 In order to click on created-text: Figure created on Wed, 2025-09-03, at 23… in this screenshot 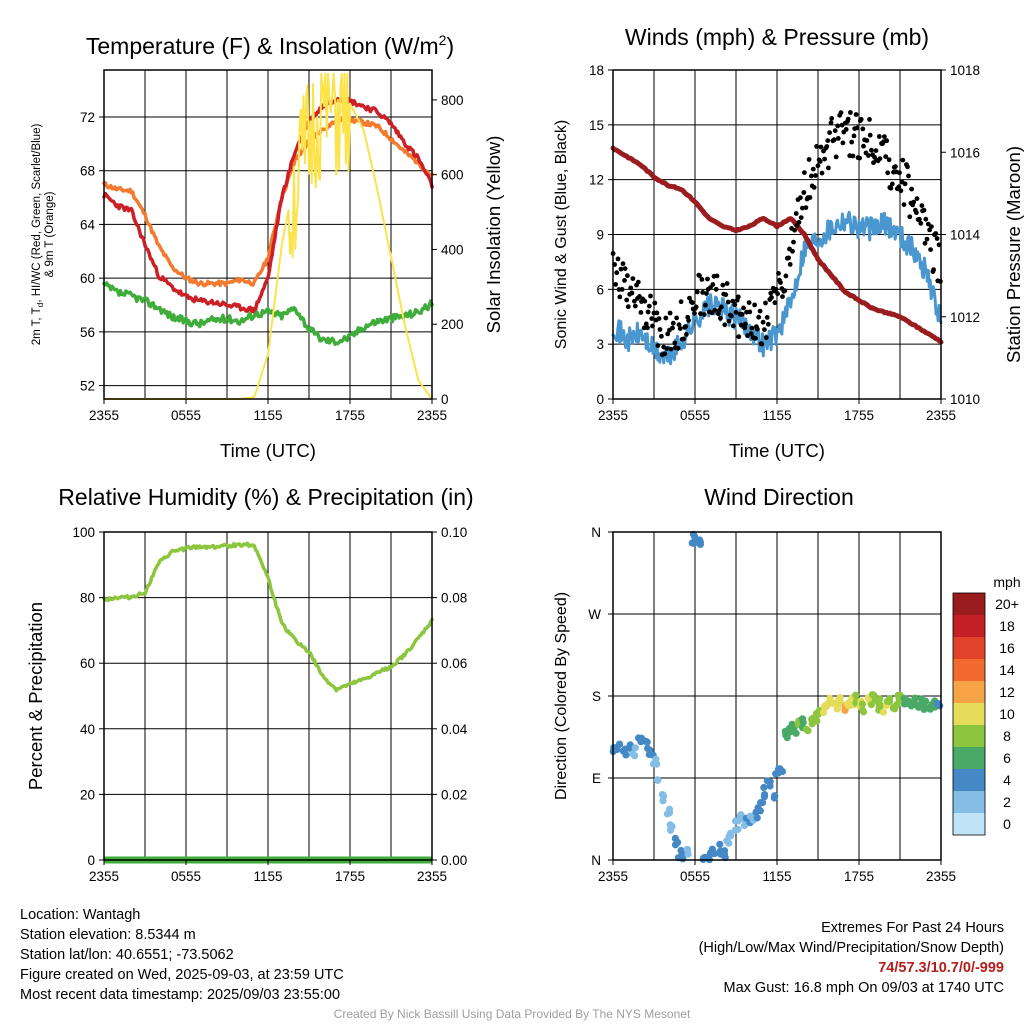, I will do `click(182, 975)`.